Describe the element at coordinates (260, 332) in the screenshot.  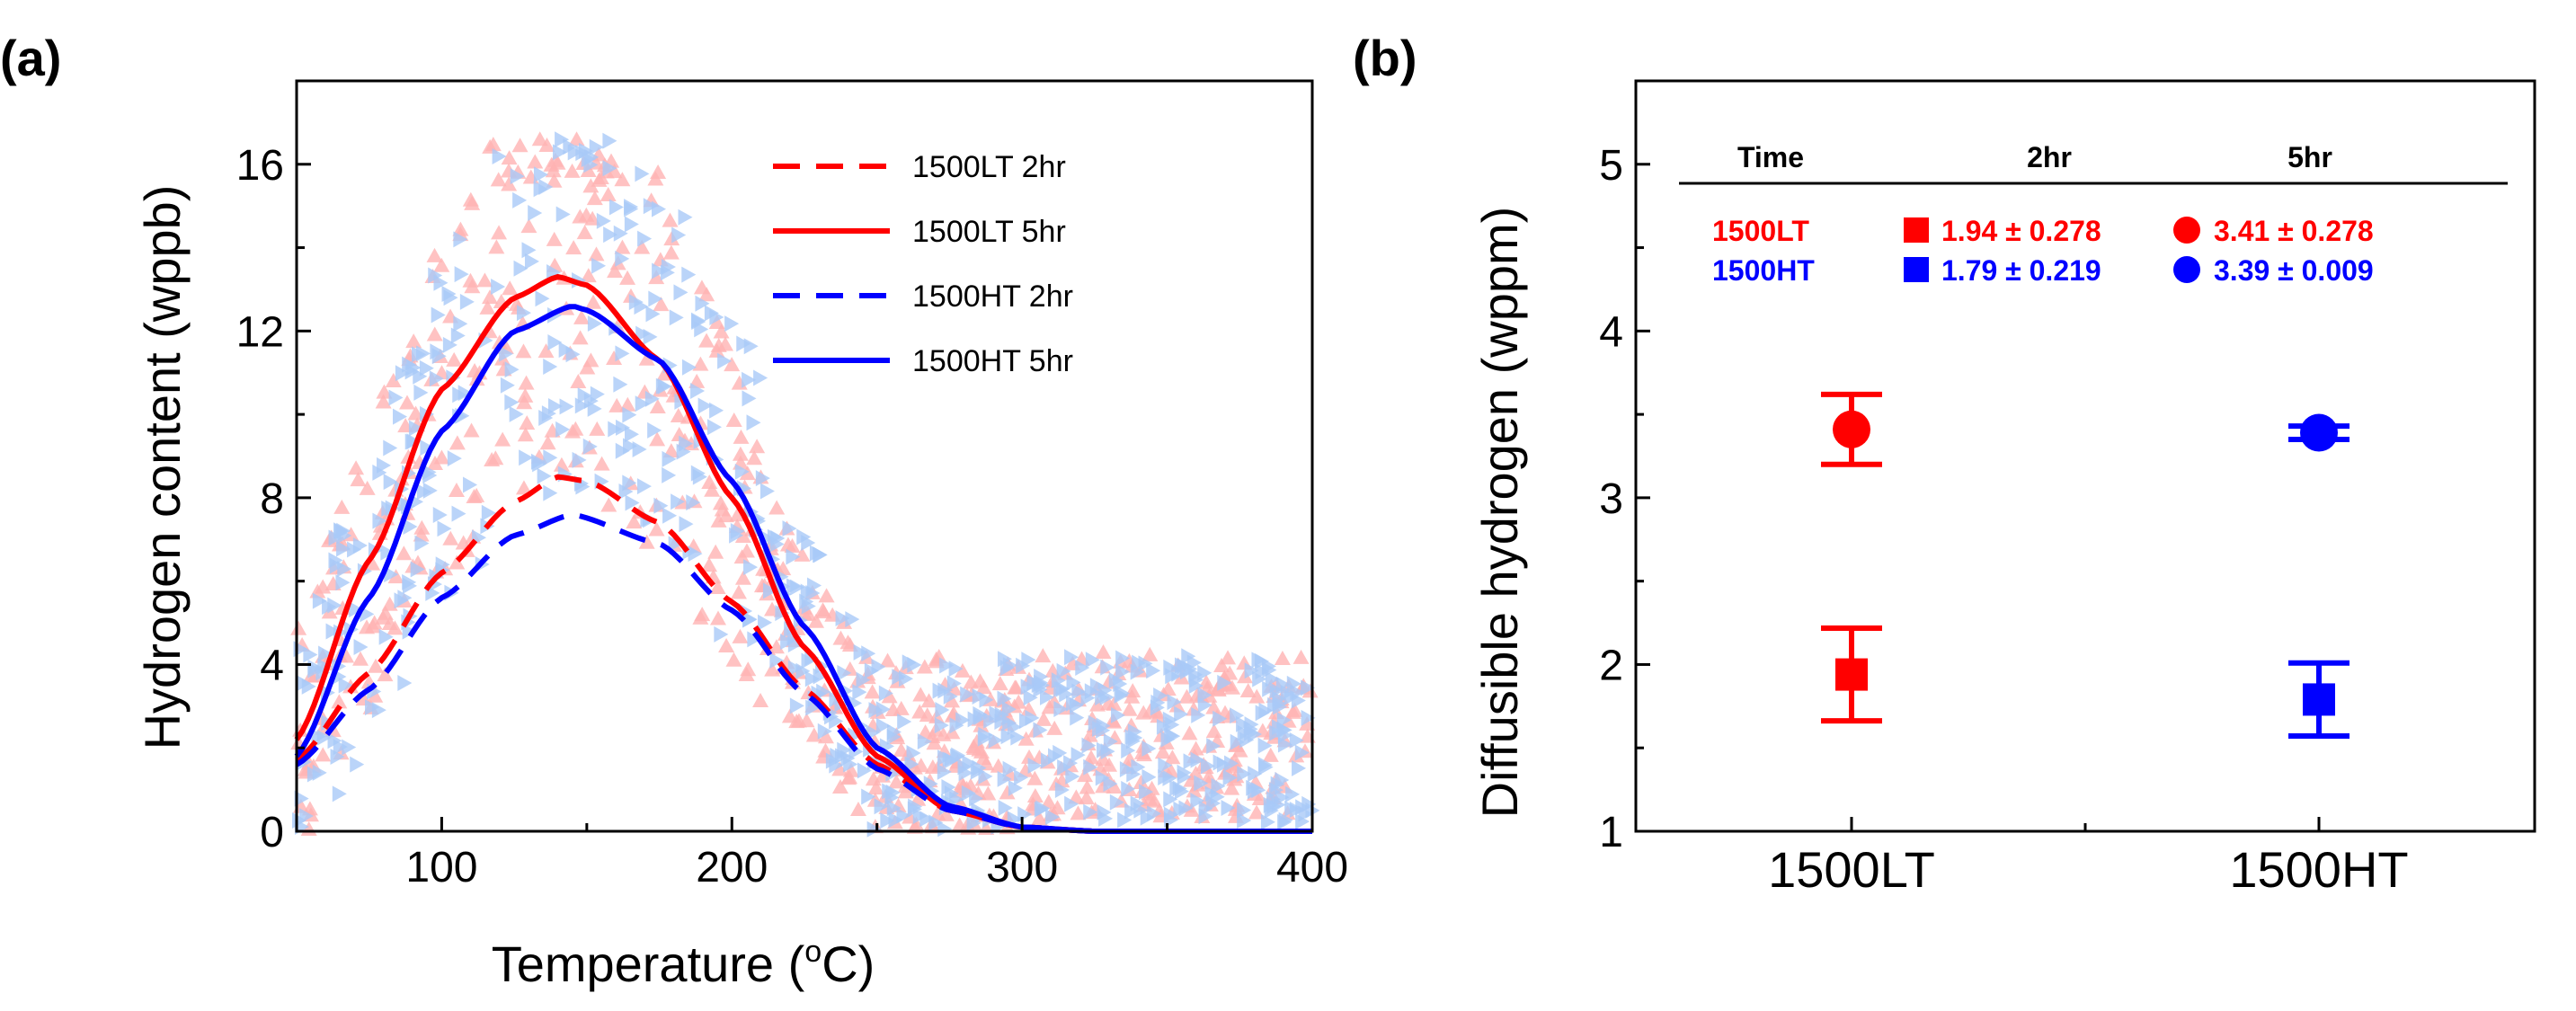
I see `y-tick-label: 12` at that location.